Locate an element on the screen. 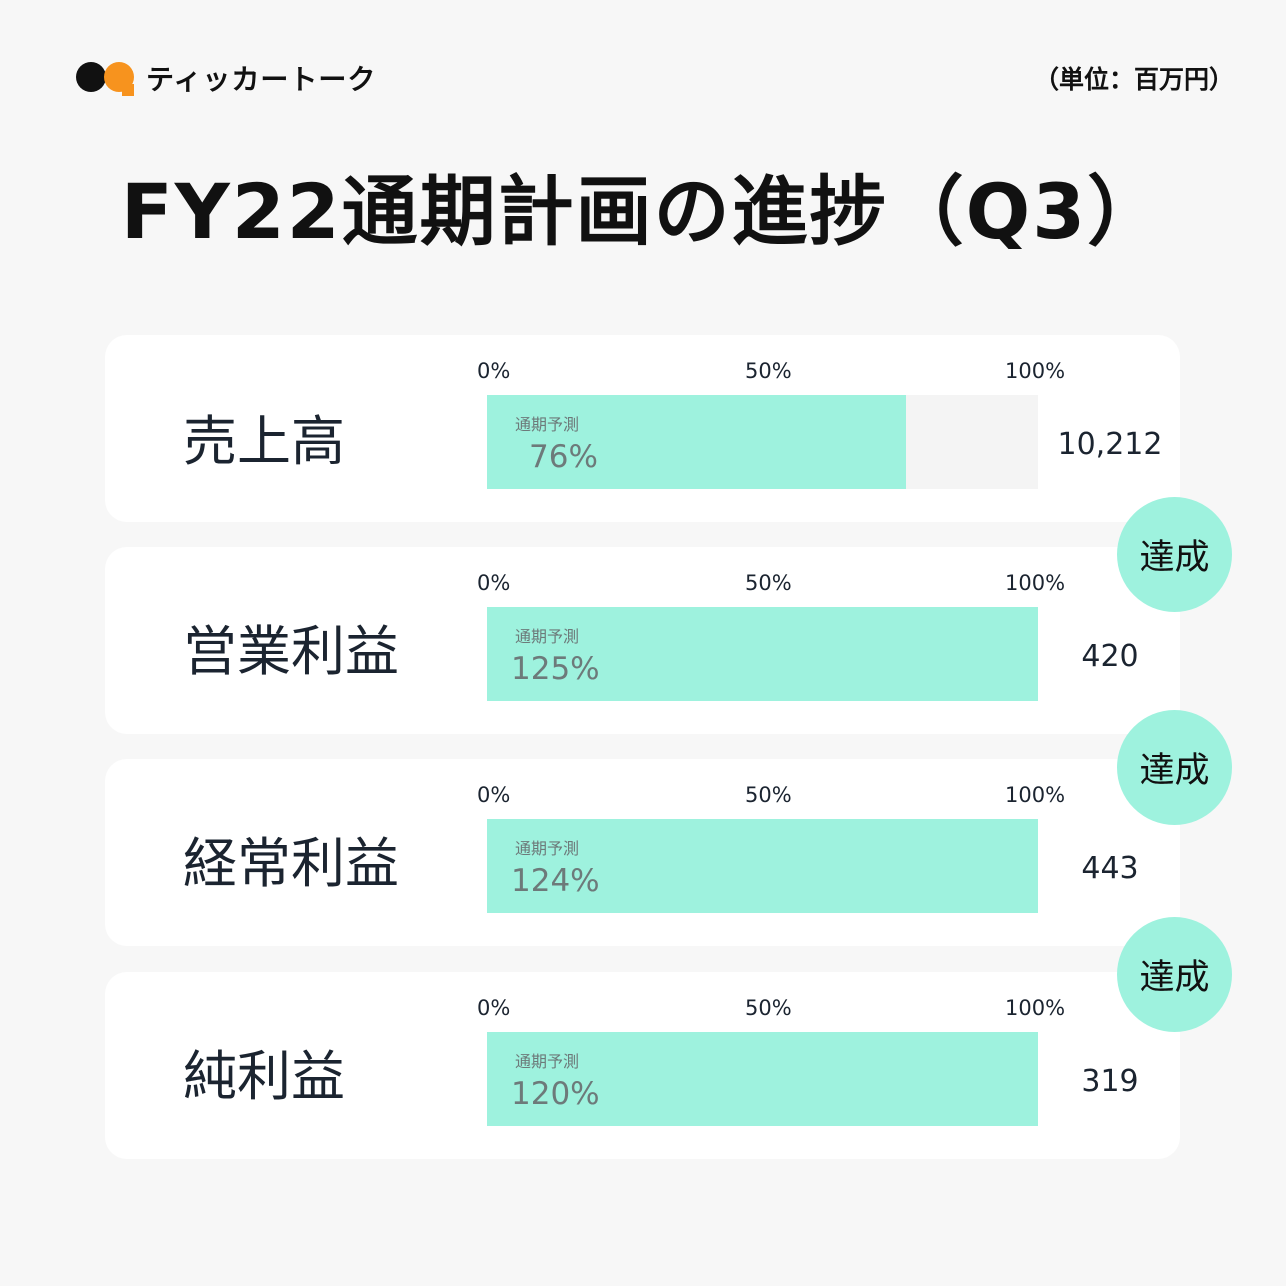  metric-value: 10,212 is located at coordinates (1110, 444).